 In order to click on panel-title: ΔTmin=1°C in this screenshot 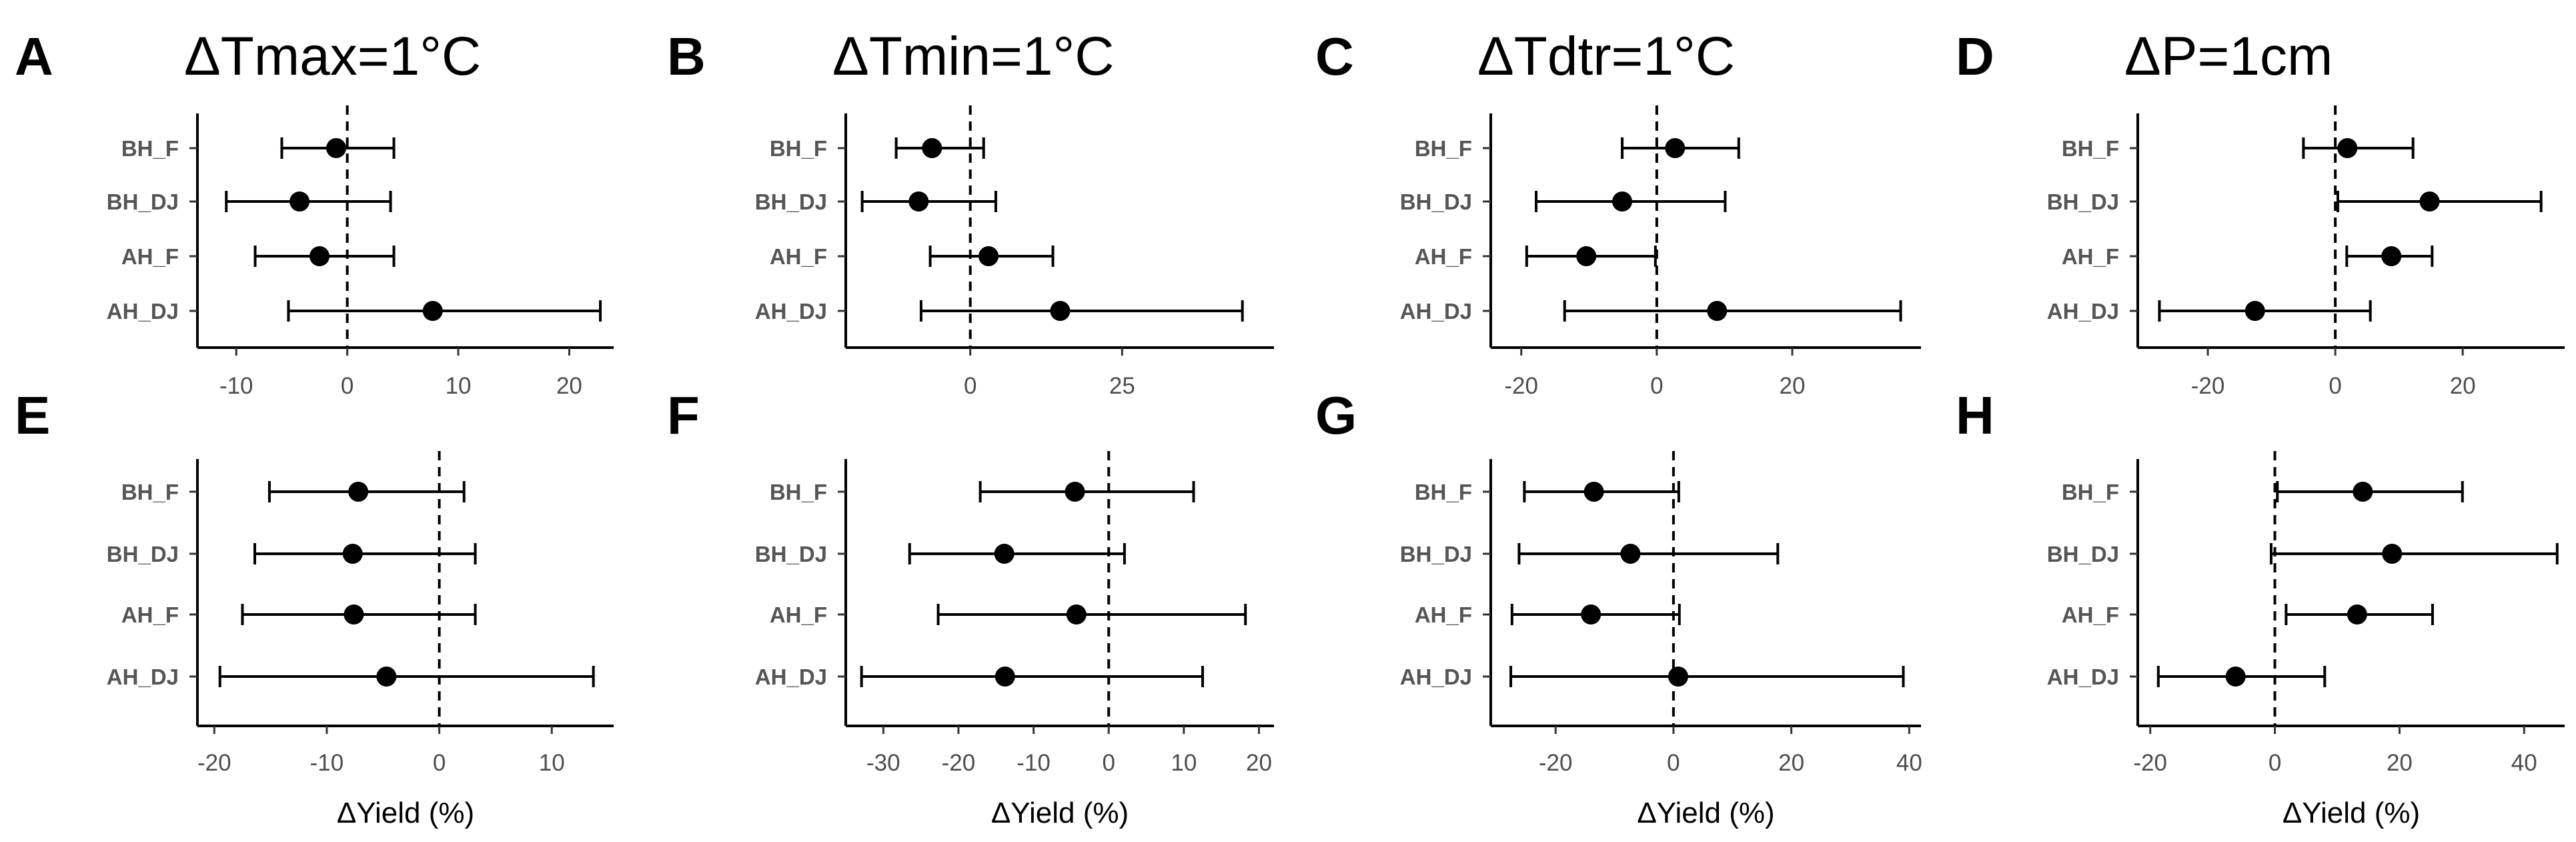, I will do `click(973, 56)`.